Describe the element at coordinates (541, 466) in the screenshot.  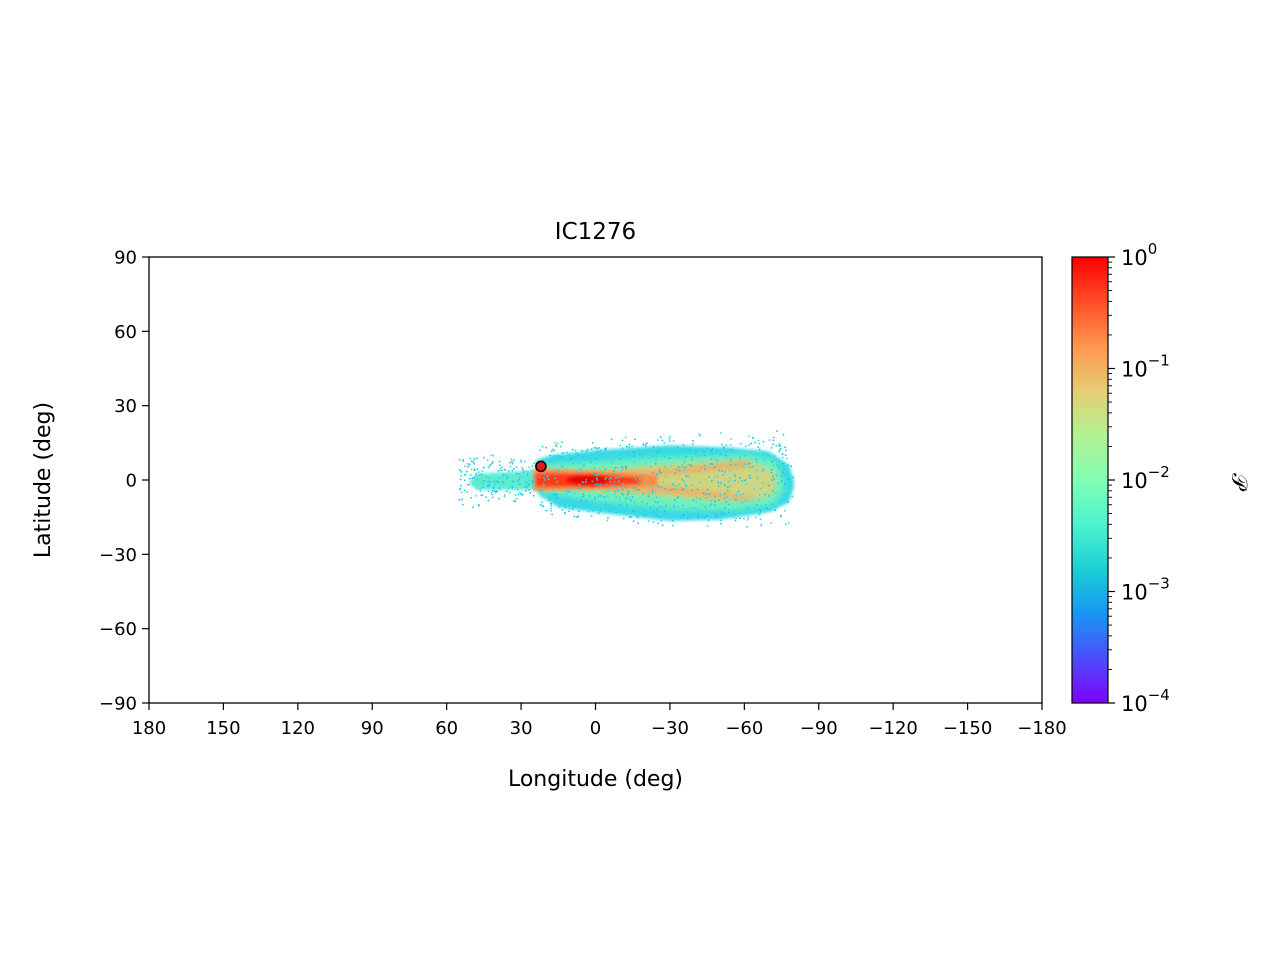
I see `progenitor-marker` at that location.